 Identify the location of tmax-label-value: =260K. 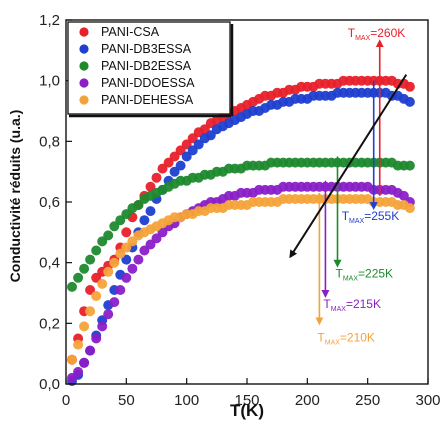
(387, 33).